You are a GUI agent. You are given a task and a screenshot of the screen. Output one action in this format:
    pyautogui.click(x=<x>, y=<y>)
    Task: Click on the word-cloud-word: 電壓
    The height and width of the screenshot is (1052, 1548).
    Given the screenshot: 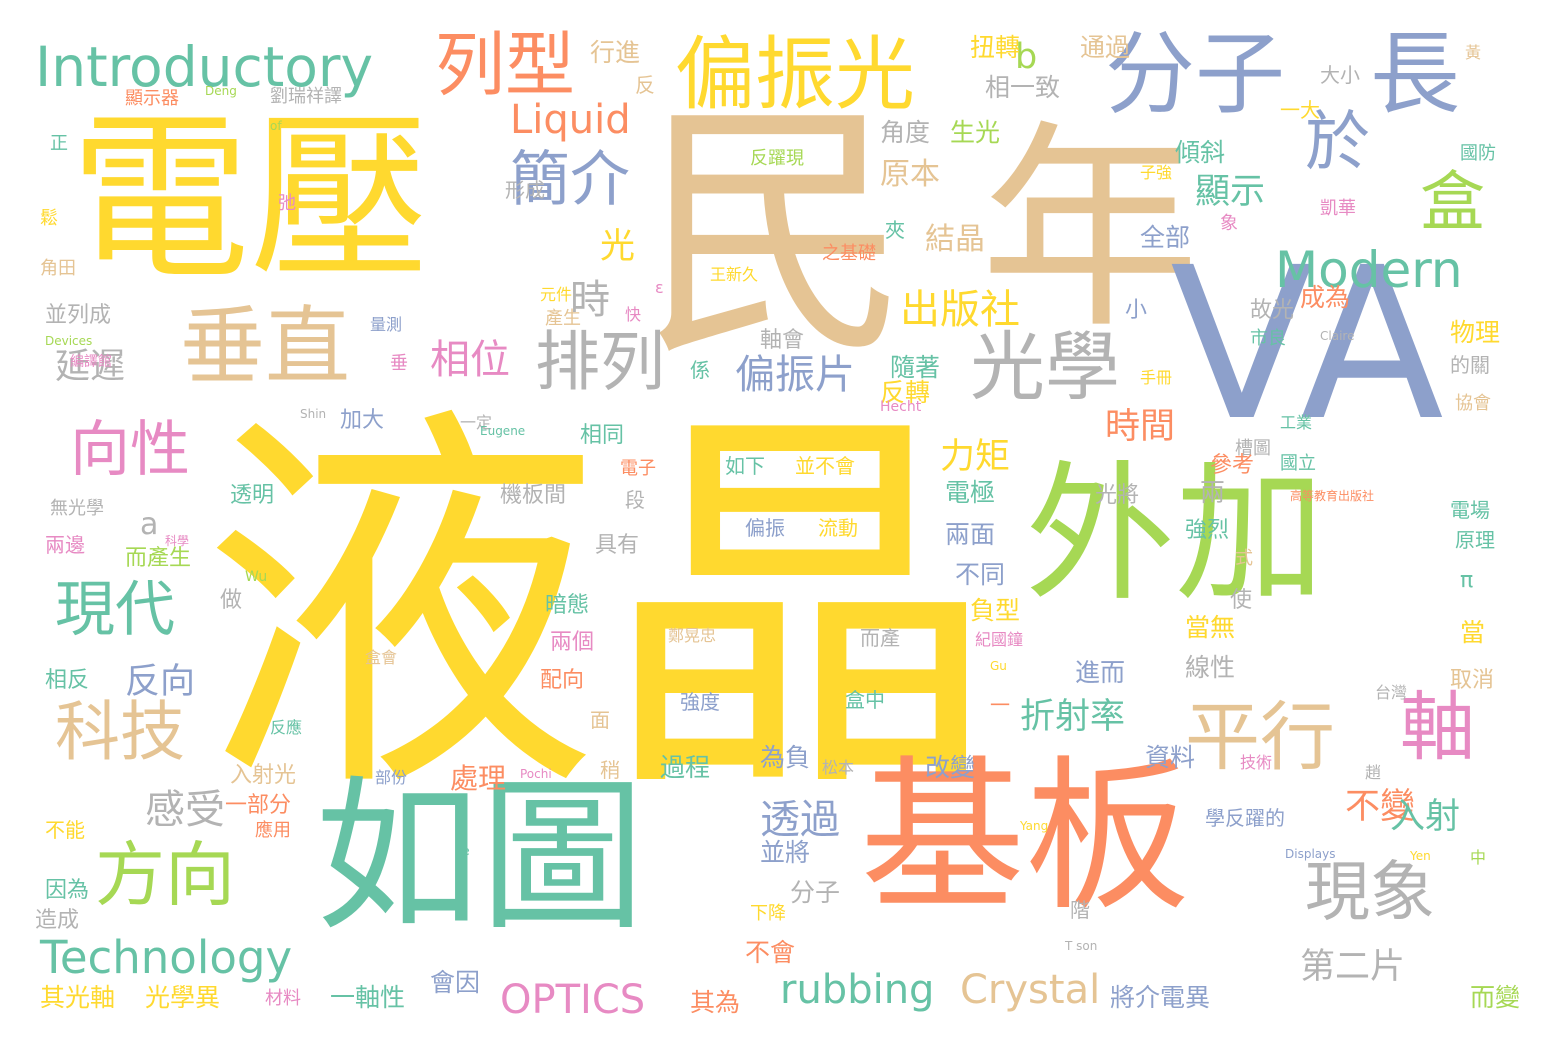 What is the action you would take?
    pyautogui.click(x=250, y=199)
    